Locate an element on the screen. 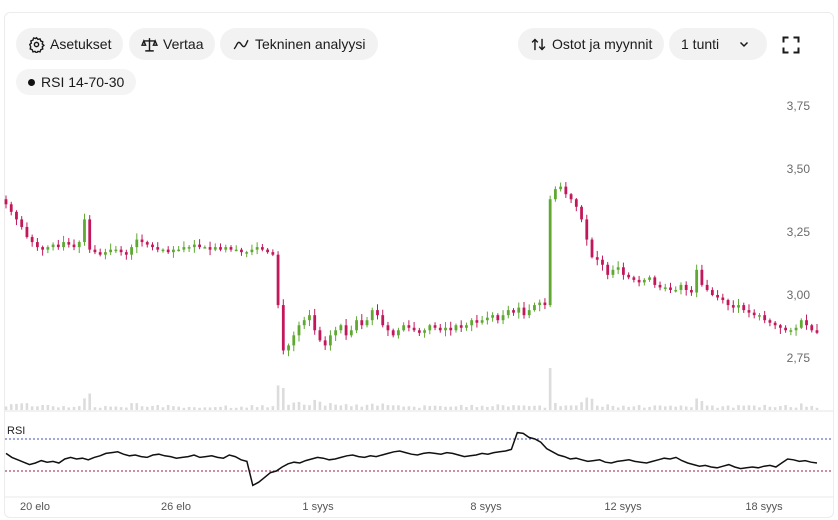  fullscreen-button is located at coordinates (791, 45).